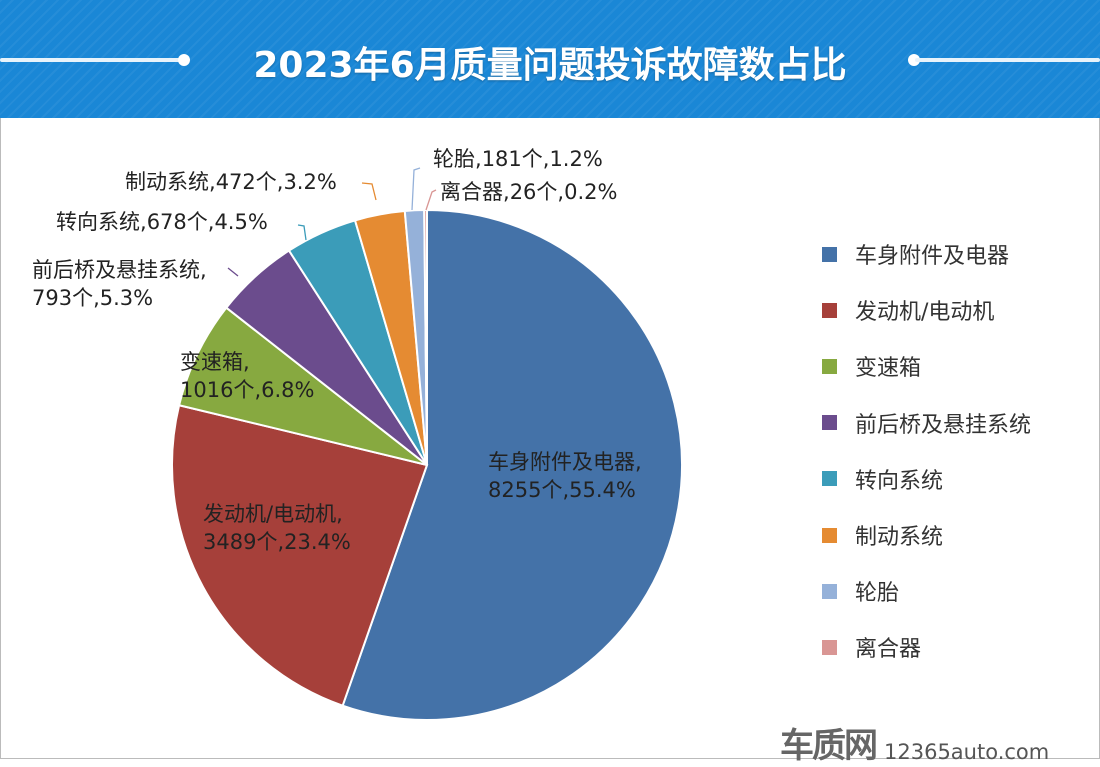 This screenshot has width=1100, height=767. I want to click on legend-label: 轮胎, so click(877, 594).